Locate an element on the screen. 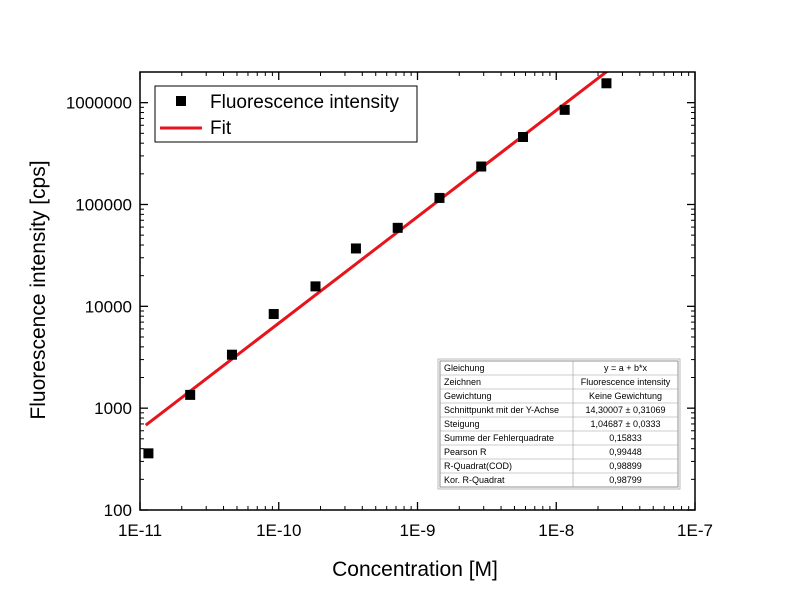 The width and height of the screenshot is (800, 612). x-tick-label: 1E-9 is located at coordinates (418, 530).